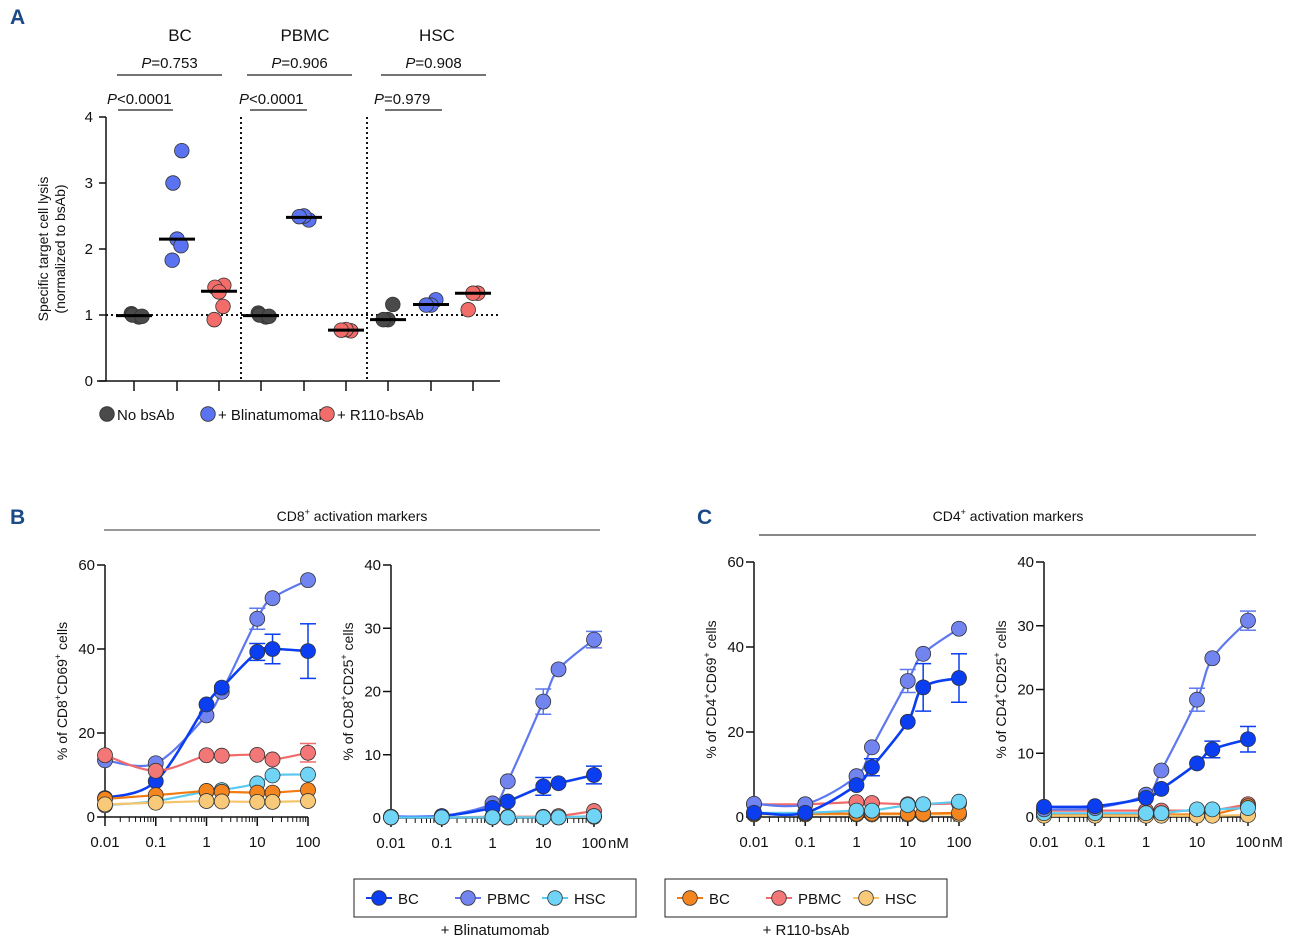  I want to click on p-value-top: P=0.753, so click(169, 63).